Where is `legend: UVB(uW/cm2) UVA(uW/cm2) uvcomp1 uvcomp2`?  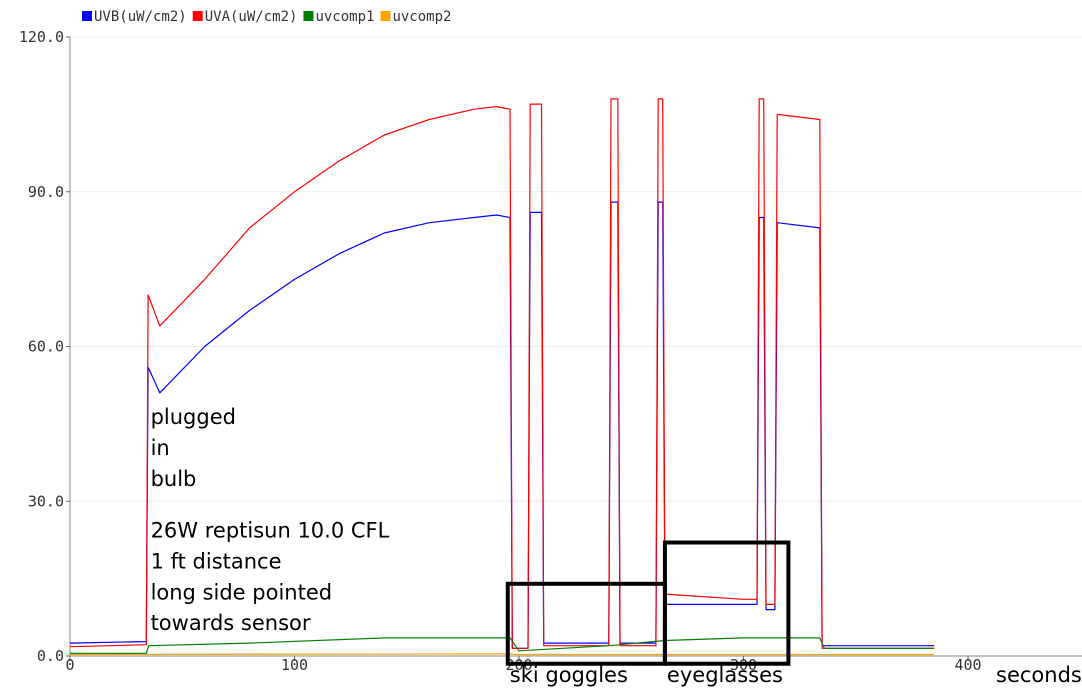 legend: UVB(uW/cm2) UVA(uW/cm2) uvcomp1 uvcomp2 is located at coordinates (266, 17).